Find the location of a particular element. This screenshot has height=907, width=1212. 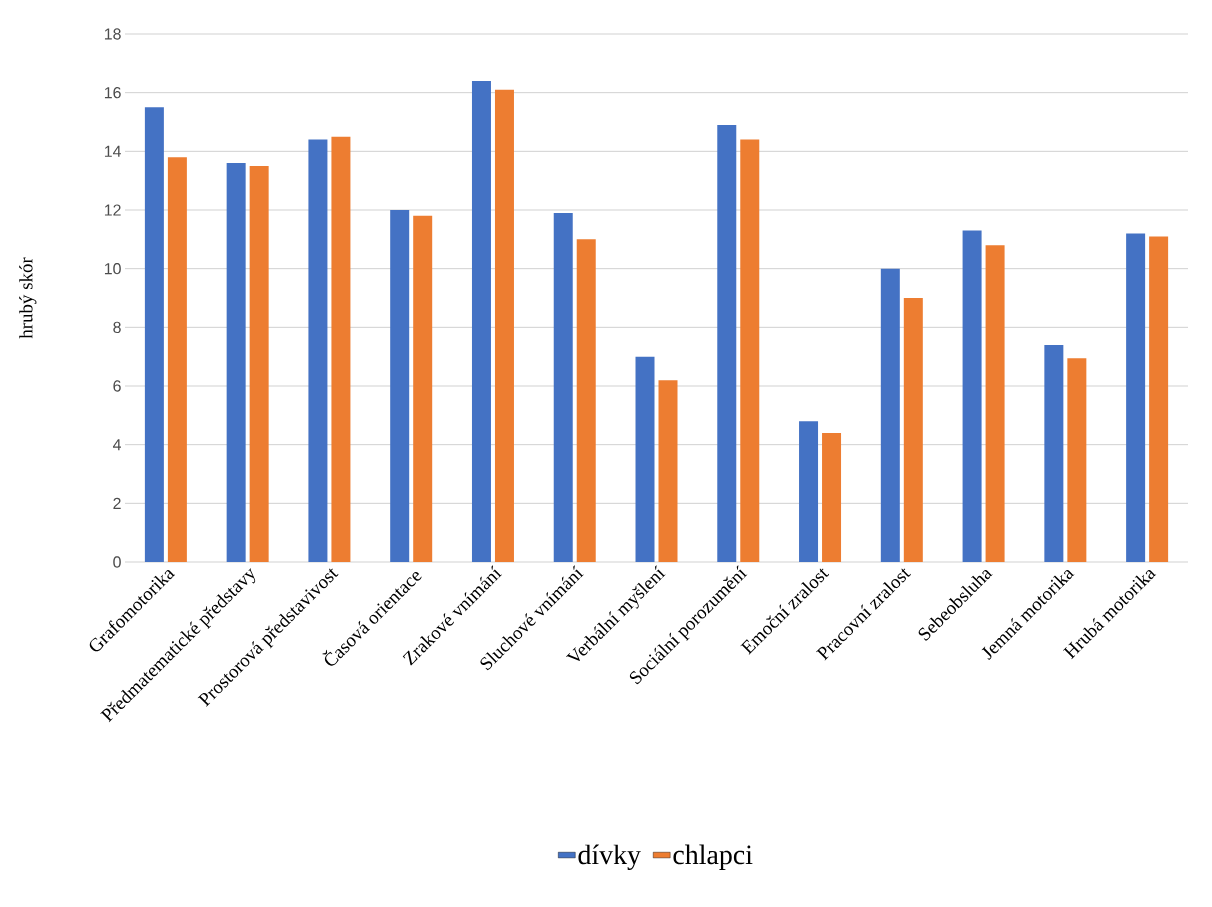

y-axis-title: hrubý skór is located at coordinates (28, 298).